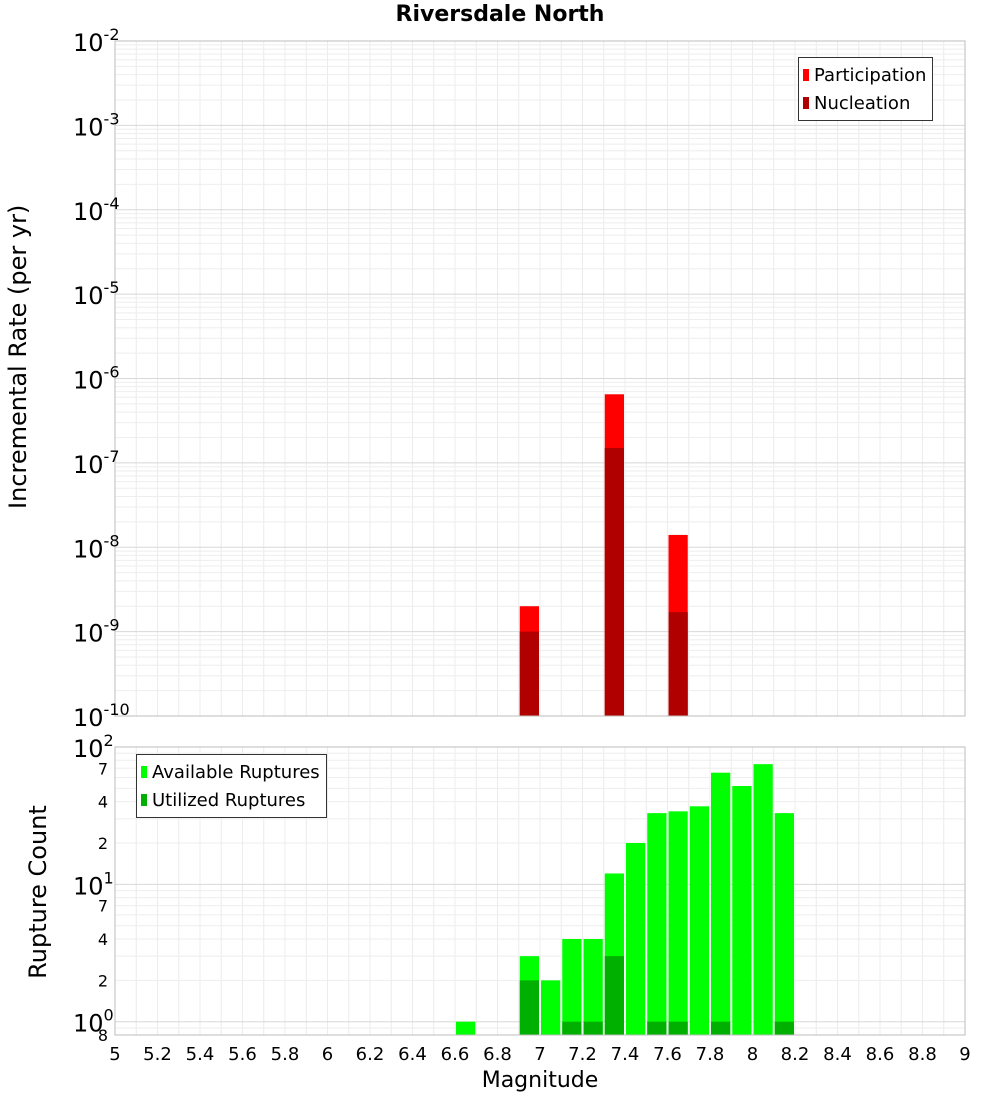 Image resolution: width=1000 pixels, height=1100 pixels. What do you see at coordinates (200, 1054) in the screenshot?
I see `x-tick-label: 5.4` at bounding box center [200, 1054].